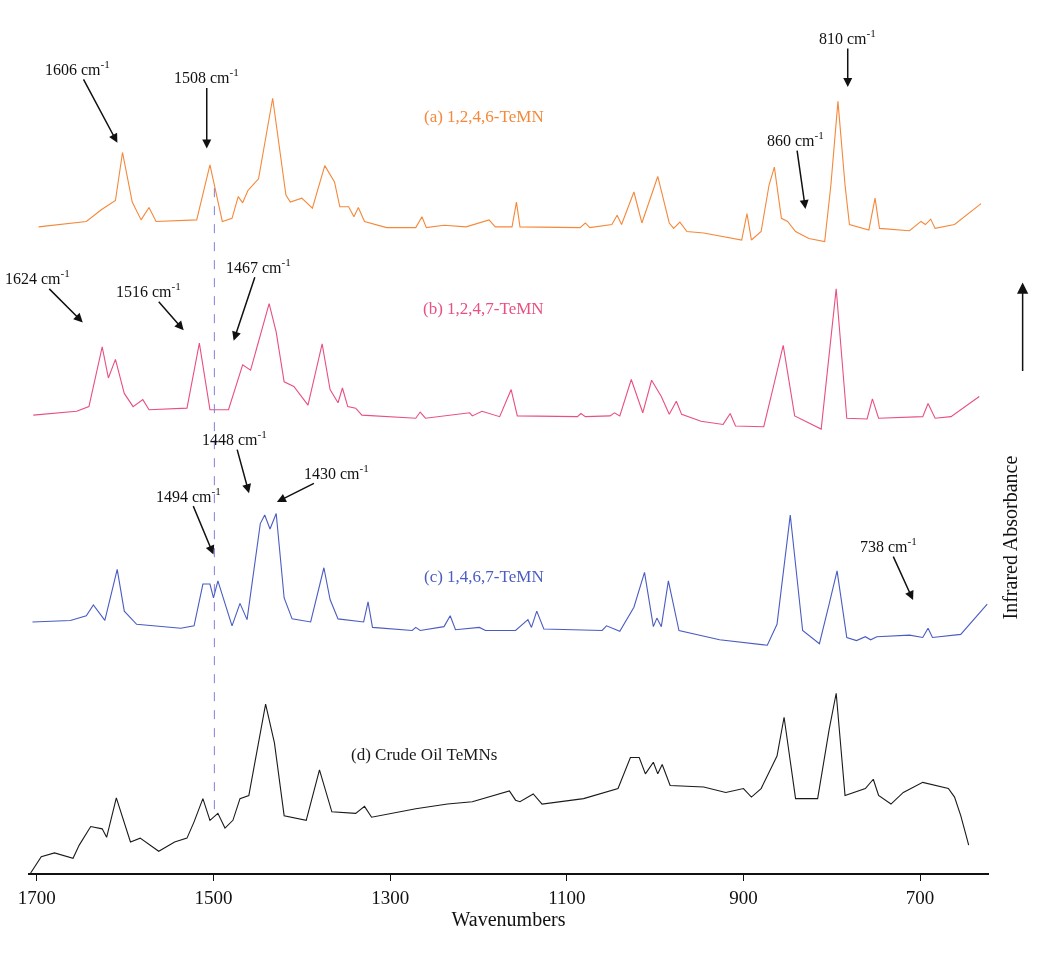 The height and width of the screenshot is (953, 1059). Describe the element at coordinates (888, 545) in the screenshot. I see `annotation: 738 cm$^{-1}$` at that location.